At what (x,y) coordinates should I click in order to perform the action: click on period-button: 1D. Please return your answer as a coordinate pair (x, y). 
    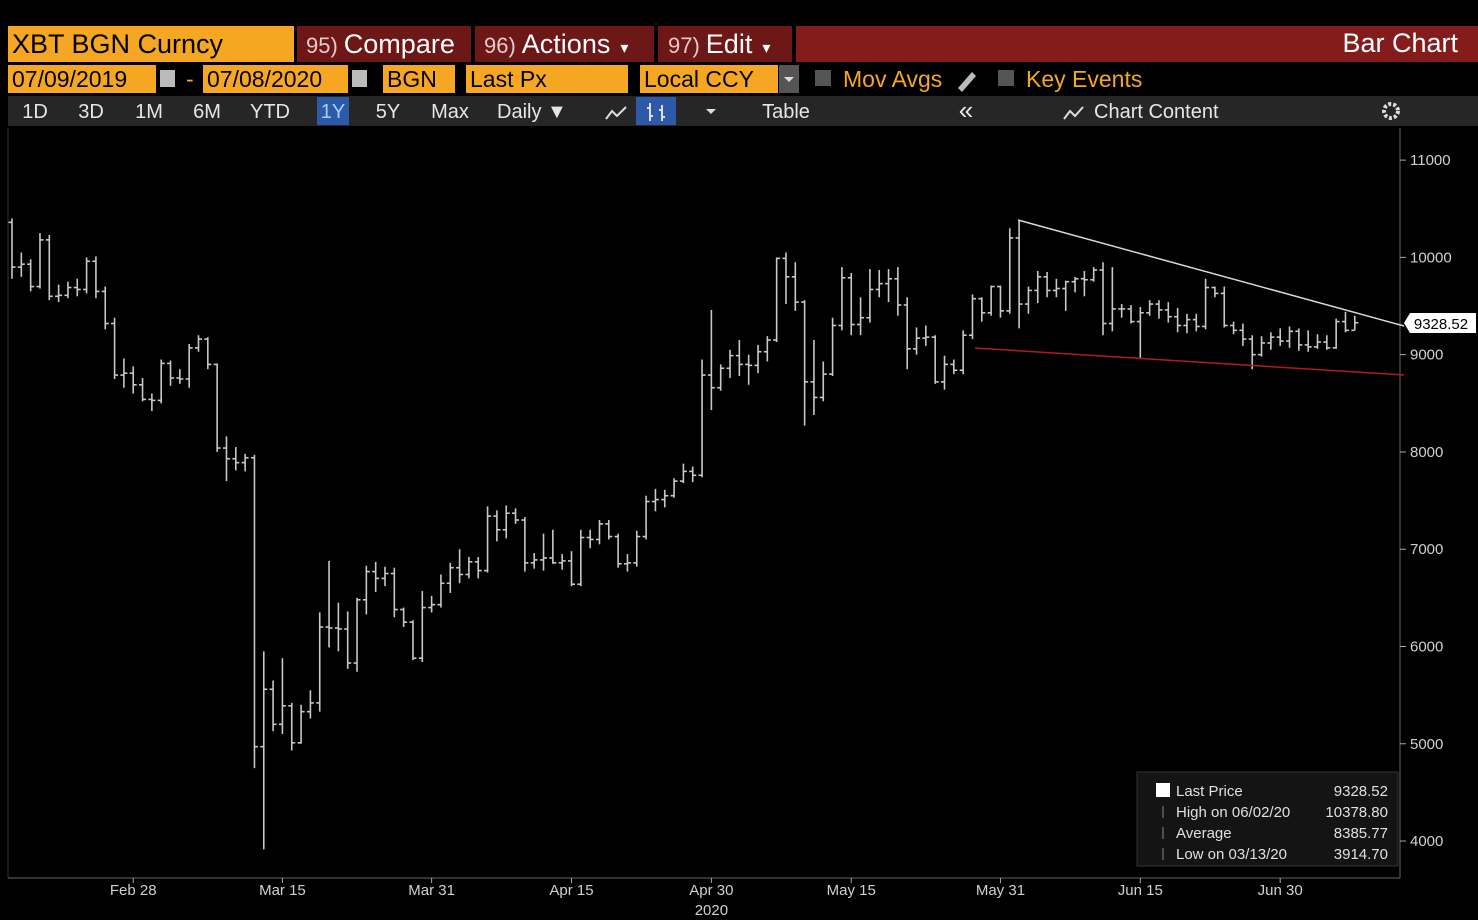
    Looking at the image, I should click on (35, 112).